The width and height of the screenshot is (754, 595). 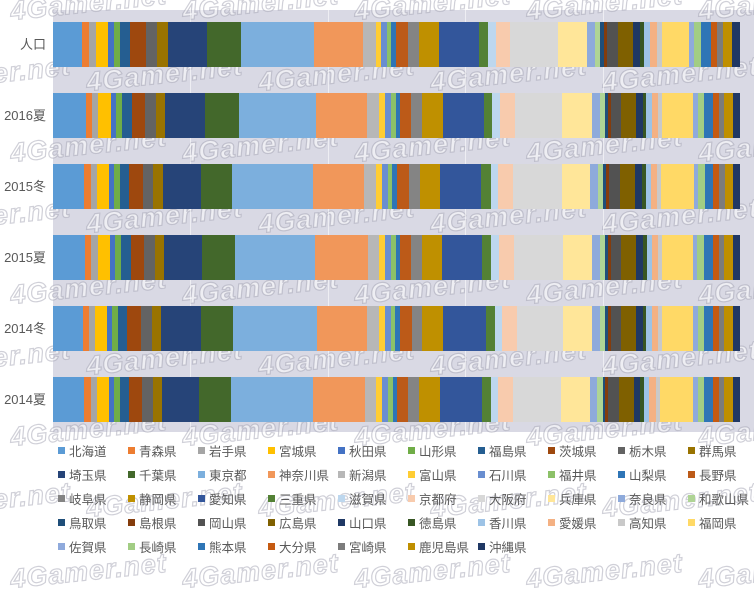 I want to click on legend-label: 新潟県, so click(x=368, y=475).